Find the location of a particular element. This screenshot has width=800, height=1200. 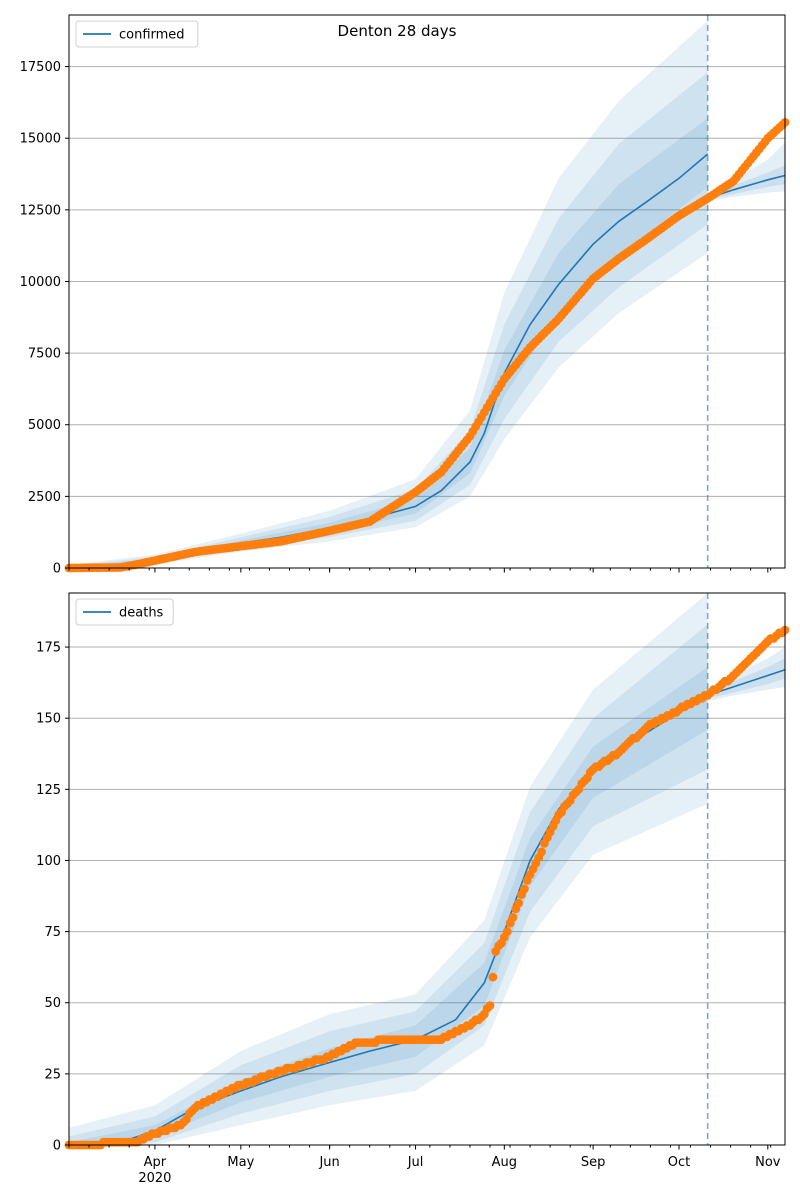

y-tick-label: 10000 is located at coordinates (40, 282).